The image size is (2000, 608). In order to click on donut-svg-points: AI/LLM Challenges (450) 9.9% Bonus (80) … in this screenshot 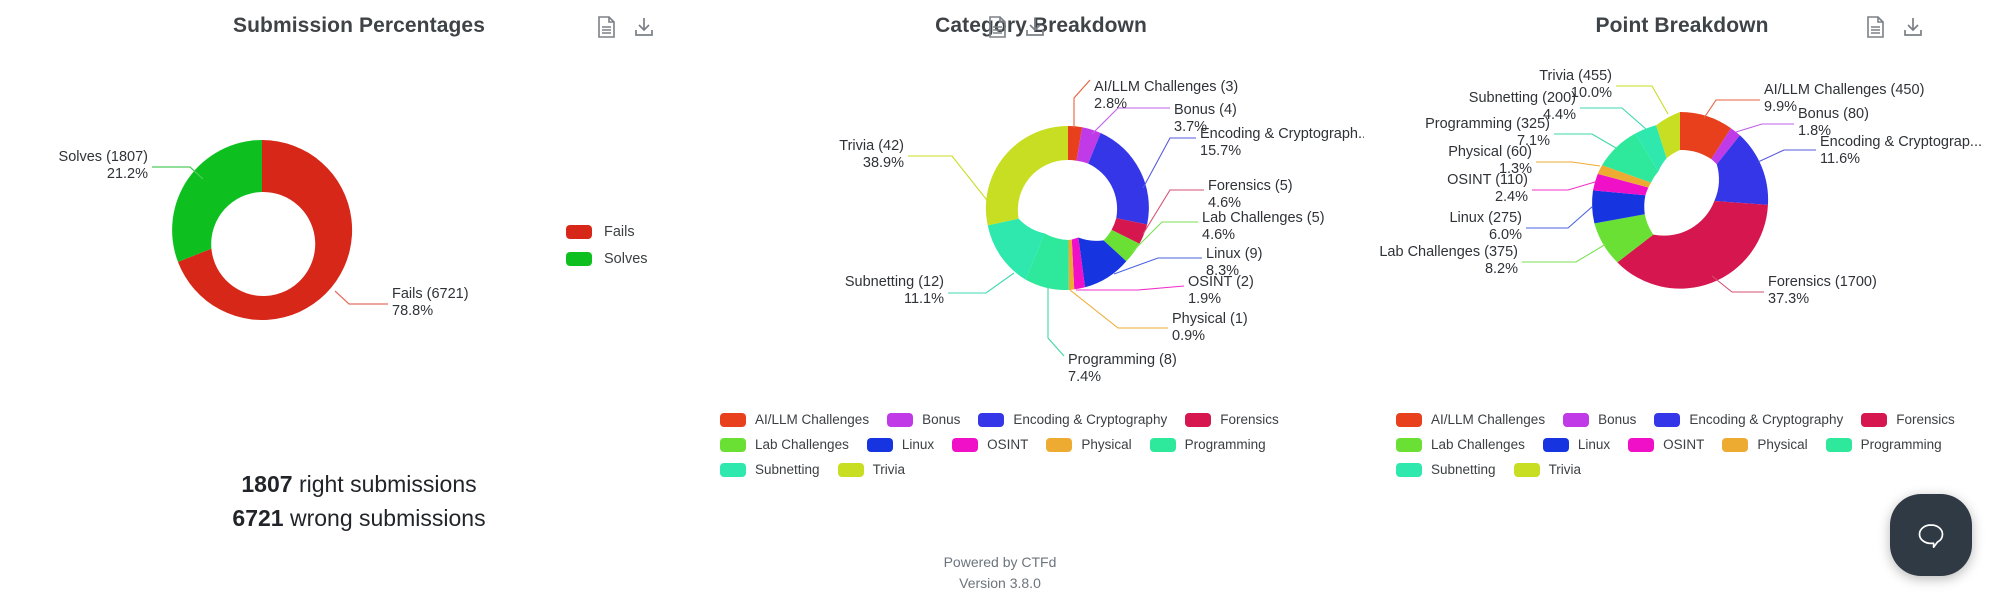, I will do `click(1680, 187)`.